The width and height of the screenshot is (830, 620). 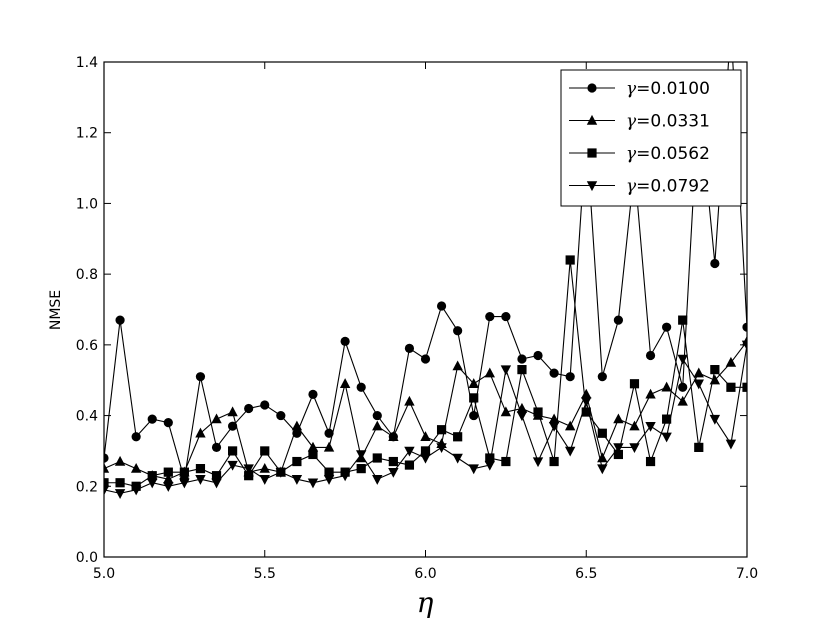 What do you see at coordinates (56, 310) in the screenshot?
I see `y-axis-label: NMSE` at bounding box center [56, 310].